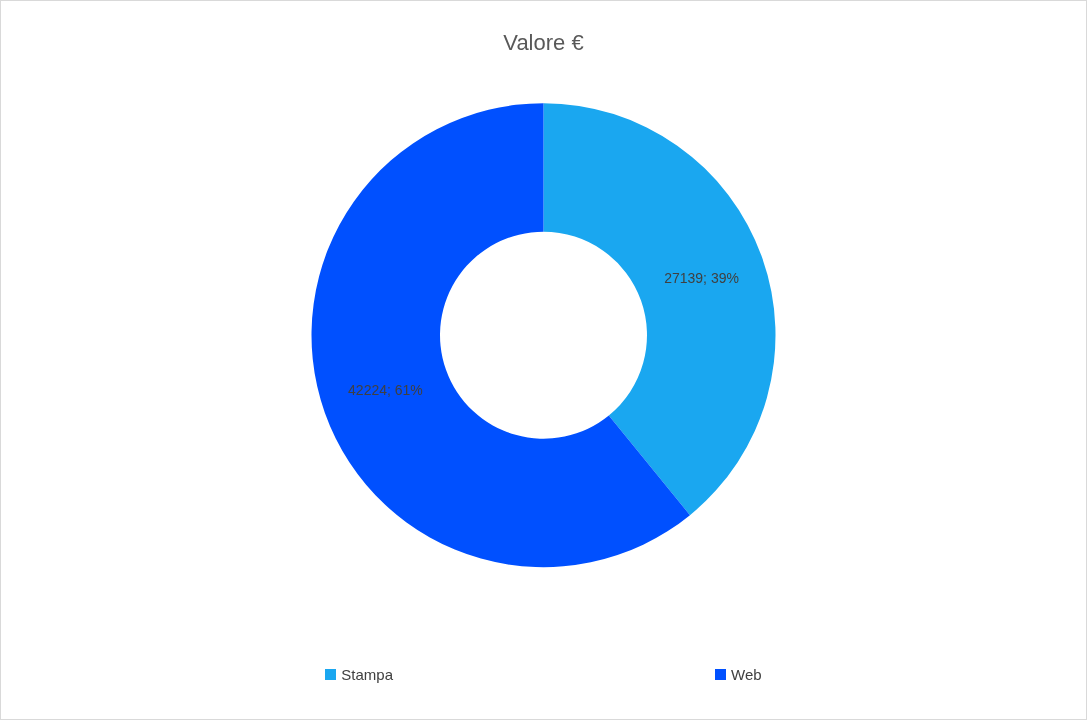 The image size is (1087, 720). Describe the element at coordinates (701, 277) in the screenshot. I see `data-label: 27139; 39%` at that location.